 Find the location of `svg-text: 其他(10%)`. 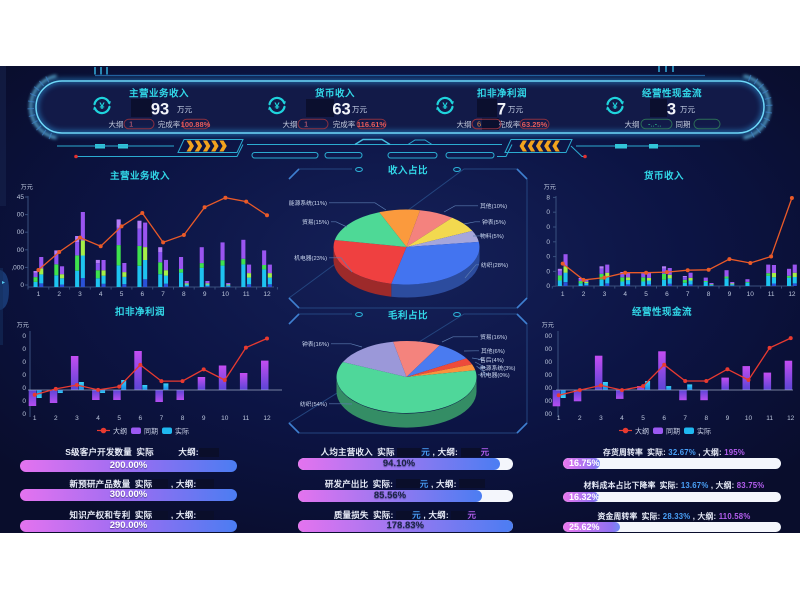

svg-text: 其他(10%) is located at coordinates (493, 206).